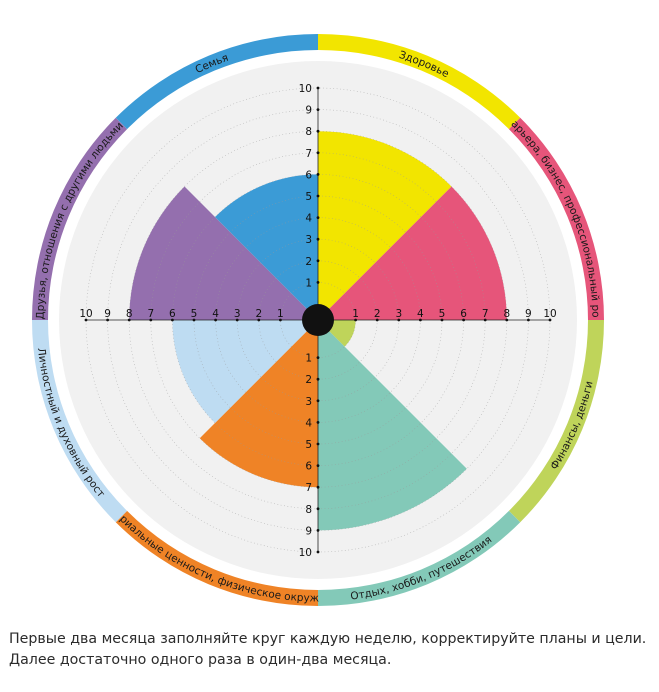 This screenshot has width=659, height=692. What do you see at coordinates (308, 283) in the screenshot?
I see `tick-label-up: 1` at bounding box center [308, 283].